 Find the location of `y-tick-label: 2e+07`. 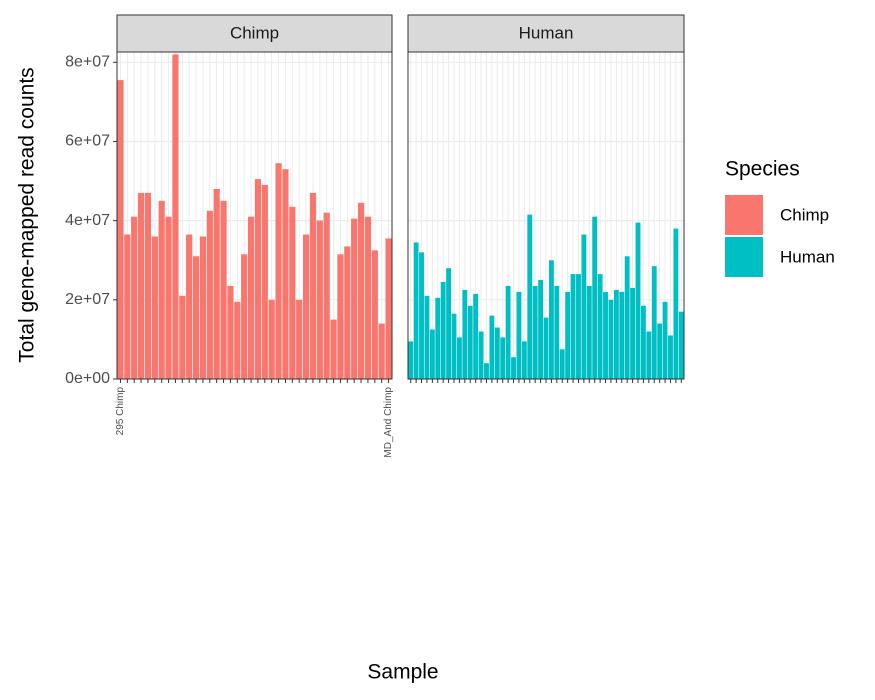

y-tick-label: 2e+07 is located at coordinates (87, 299).